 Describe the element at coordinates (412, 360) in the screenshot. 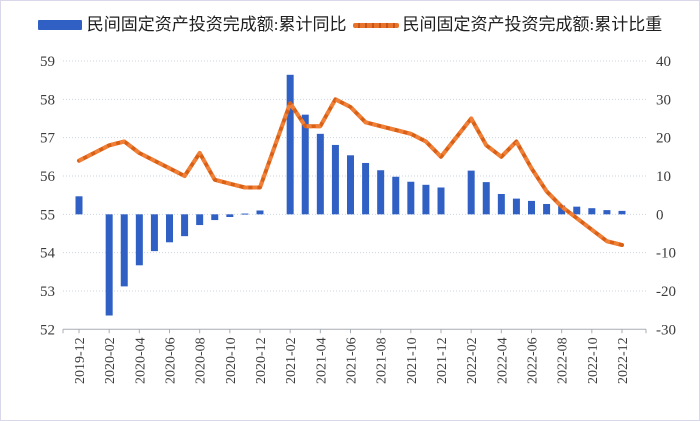

I see `x-axis-label: 2021-10` at that location.